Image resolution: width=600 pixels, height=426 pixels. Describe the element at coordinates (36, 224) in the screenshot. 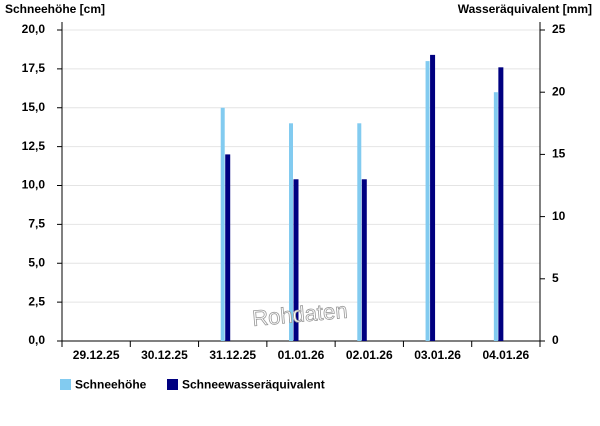

I see `y-tick-label: 7,5` at that location.